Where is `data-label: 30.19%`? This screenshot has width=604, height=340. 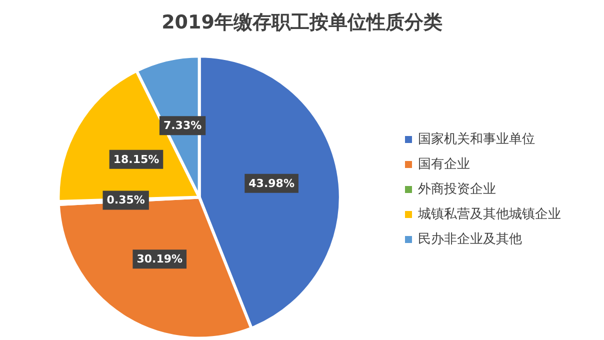 data-label: 30.19% is located at coordinates (159, 259).